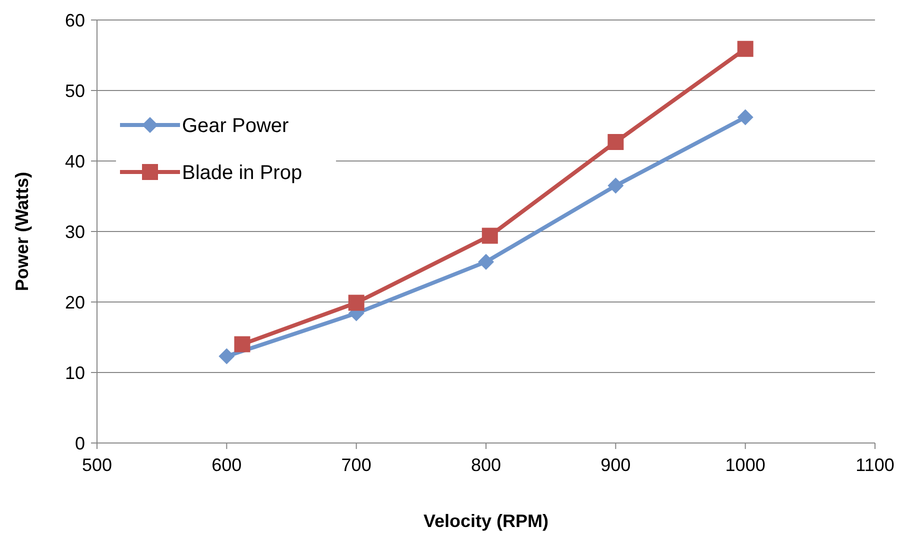  I want to click on x-tick-label: 1000, so click(745, 465).